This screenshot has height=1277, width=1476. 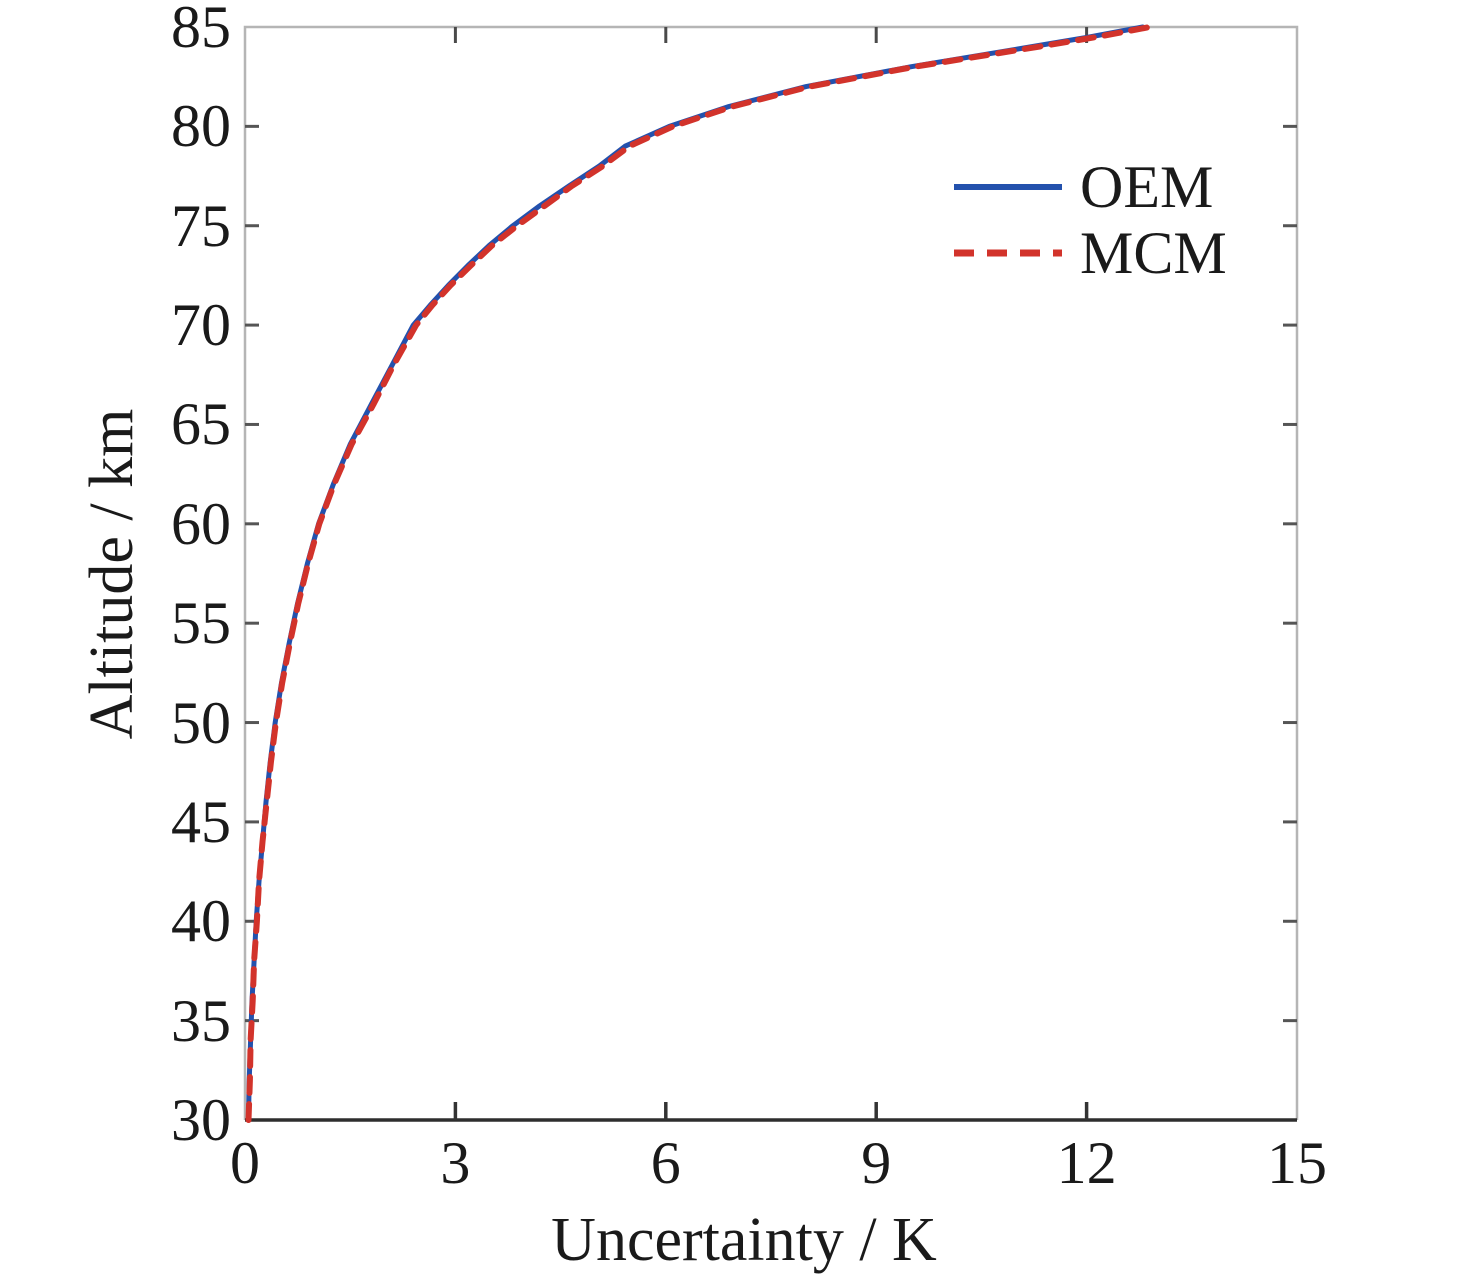 I want to click on y-tick-label: 65, so click(x=201, y=424).